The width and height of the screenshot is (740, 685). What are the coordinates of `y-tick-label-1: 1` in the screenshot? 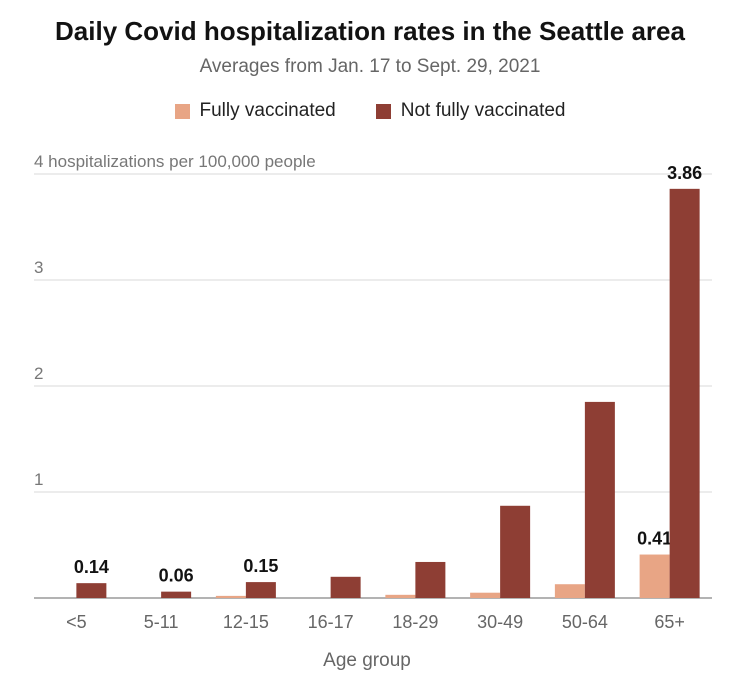 It's located at (38, 479).